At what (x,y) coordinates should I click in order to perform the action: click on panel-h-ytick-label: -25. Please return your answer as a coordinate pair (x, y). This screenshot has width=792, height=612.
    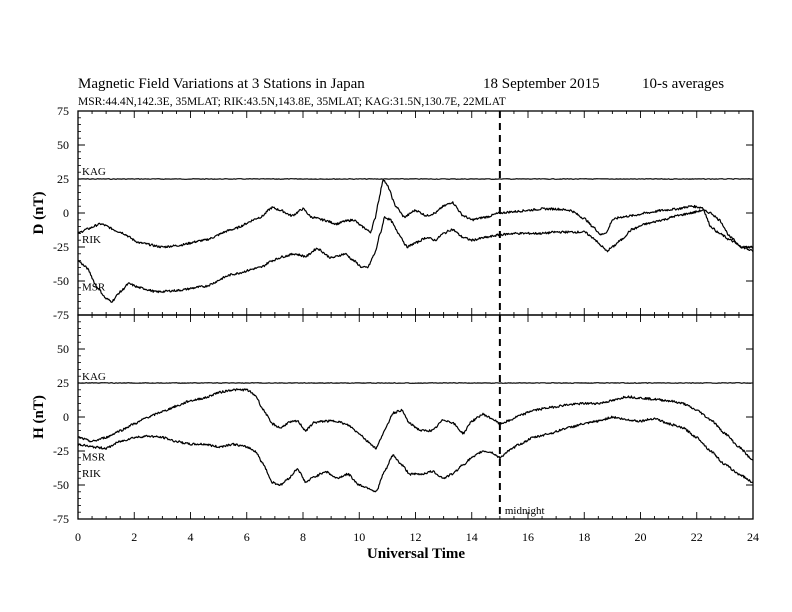
    Looking at the image, I should click on (61, 451).